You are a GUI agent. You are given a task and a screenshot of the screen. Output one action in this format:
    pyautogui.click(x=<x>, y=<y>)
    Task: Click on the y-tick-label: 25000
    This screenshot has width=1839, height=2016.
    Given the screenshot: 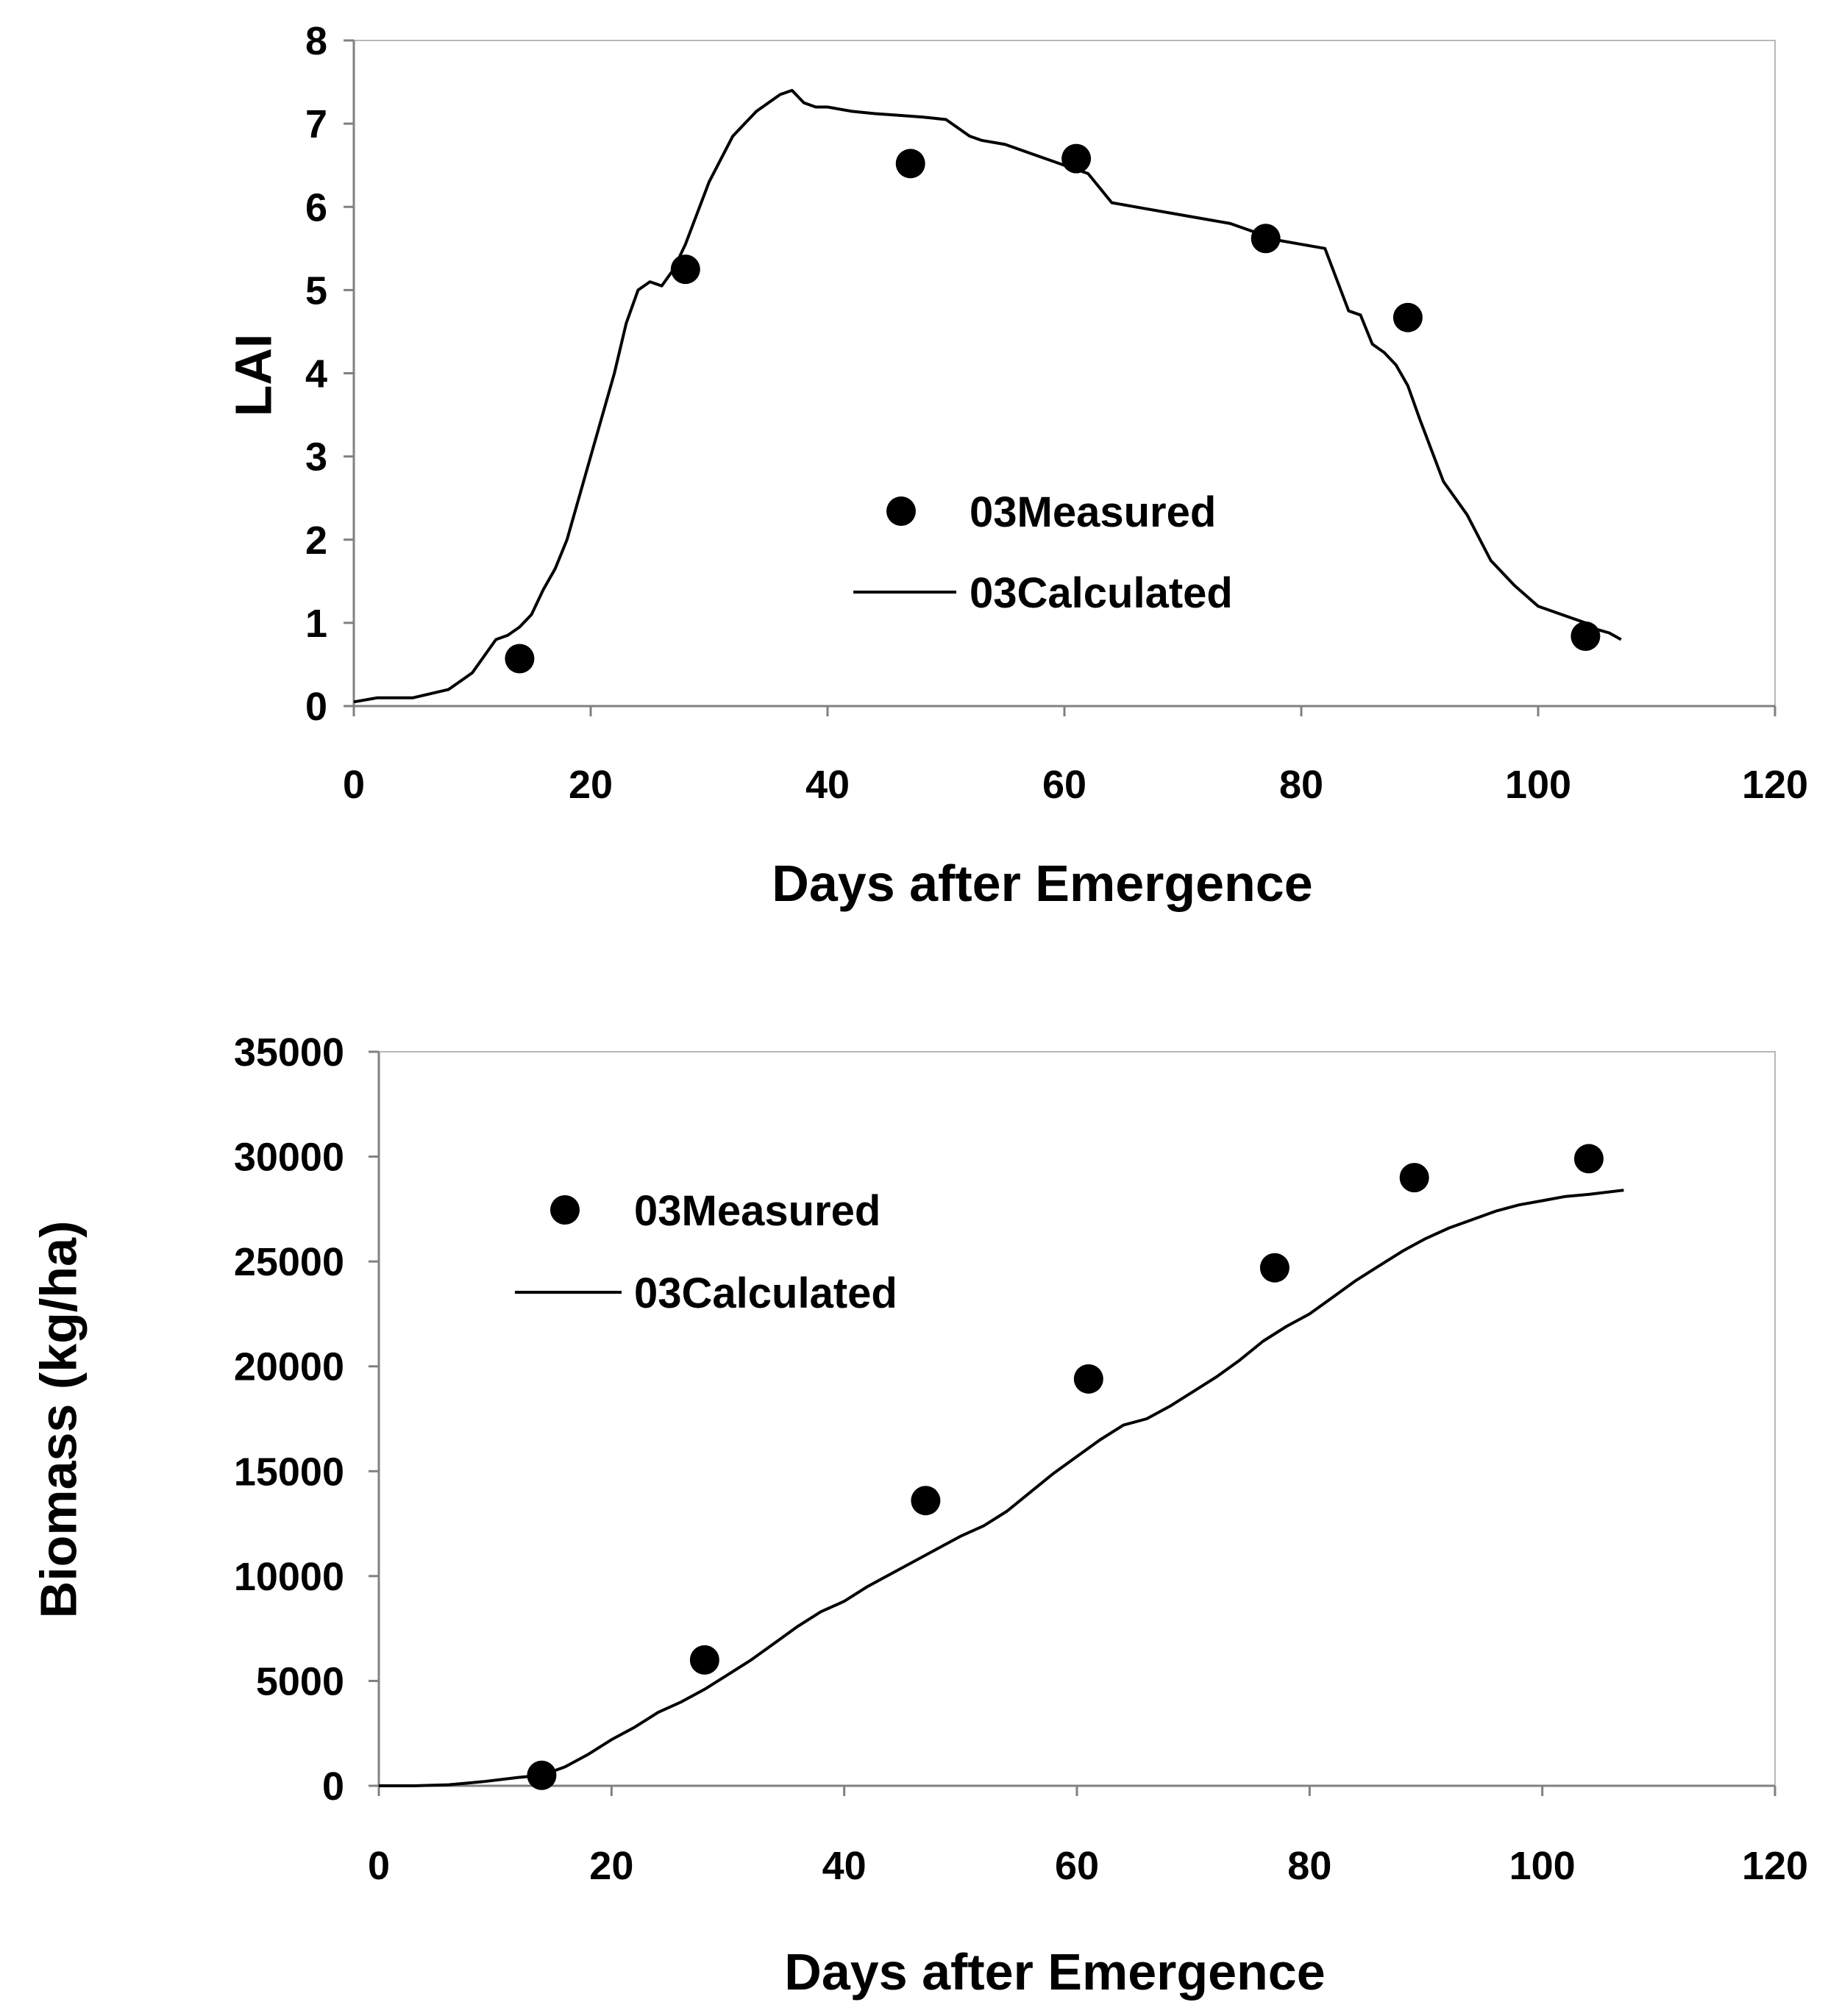 What is the action you would take?
    pyautogui.click(x=289, y=1262)
    